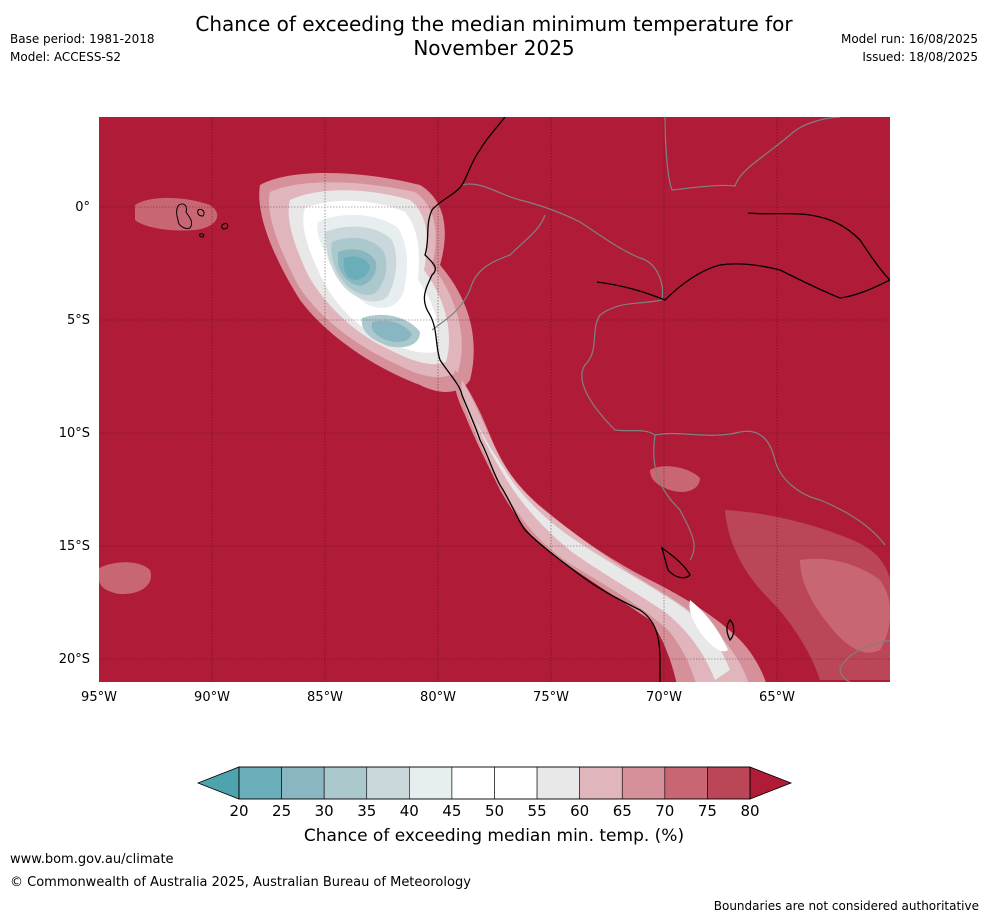 The height and width of the screenshot is (919, 988). Describe the element at coordinates (202, 220) in the screenshot. I see `galapagos-islands` at that location.